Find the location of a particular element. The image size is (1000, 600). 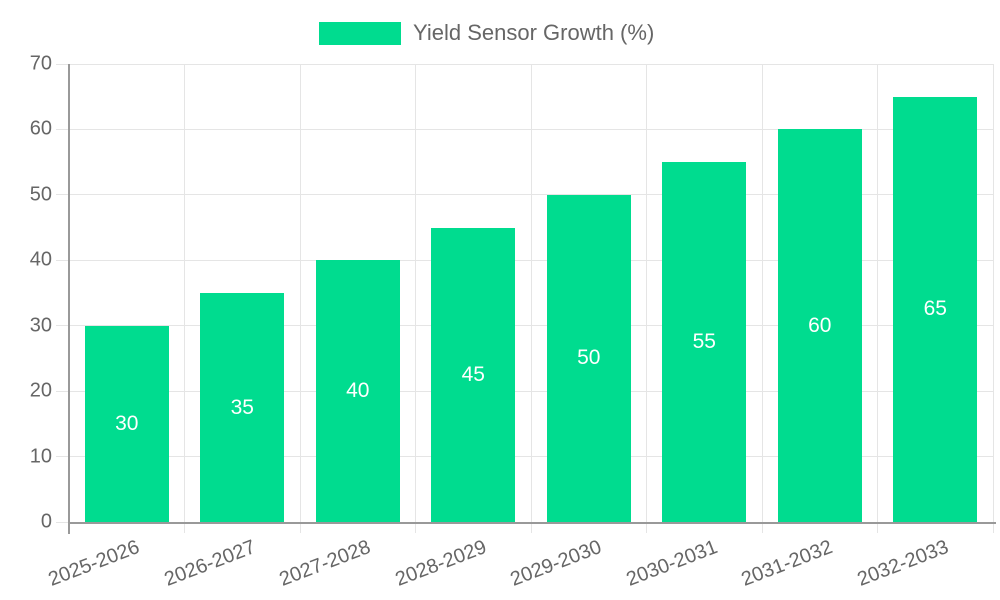

legend-swatch is located at coordinates (360, 33).